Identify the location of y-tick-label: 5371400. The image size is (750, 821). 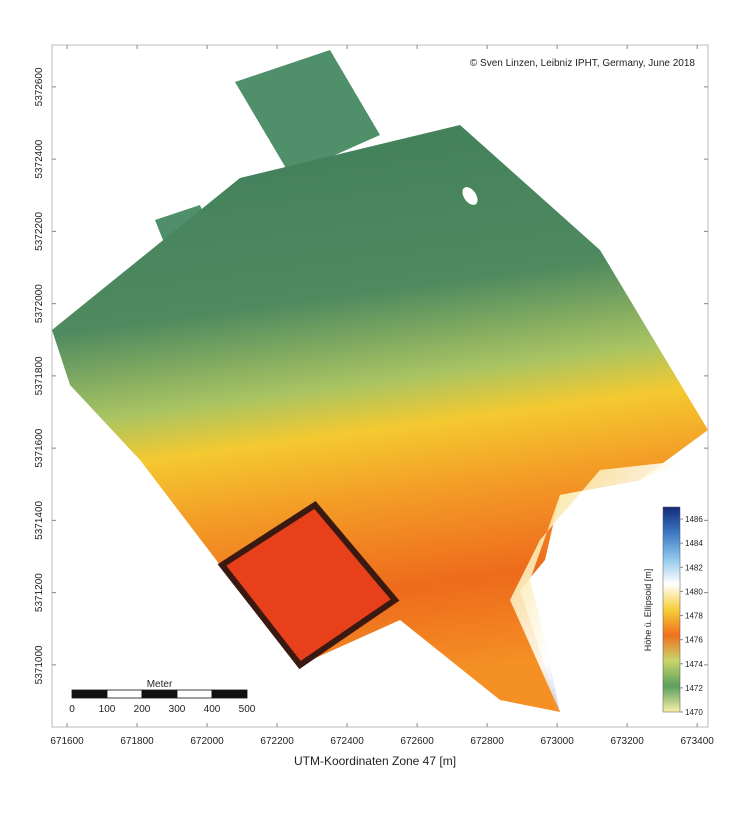
(39, 519).